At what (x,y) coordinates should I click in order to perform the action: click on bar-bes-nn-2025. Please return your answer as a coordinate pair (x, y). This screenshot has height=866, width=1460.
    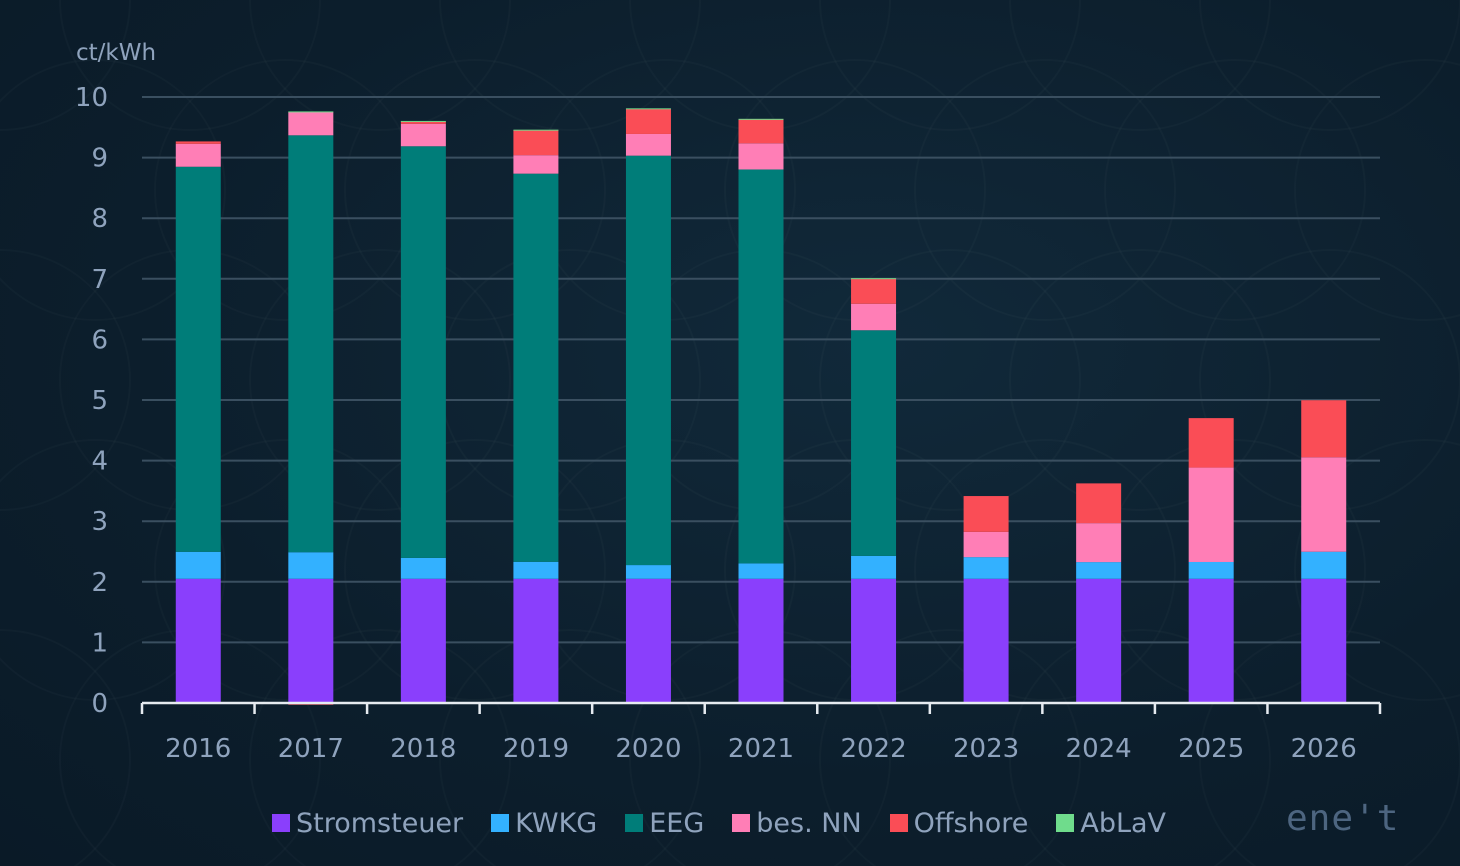
    Looking at the image, I should click on (1211, 514).